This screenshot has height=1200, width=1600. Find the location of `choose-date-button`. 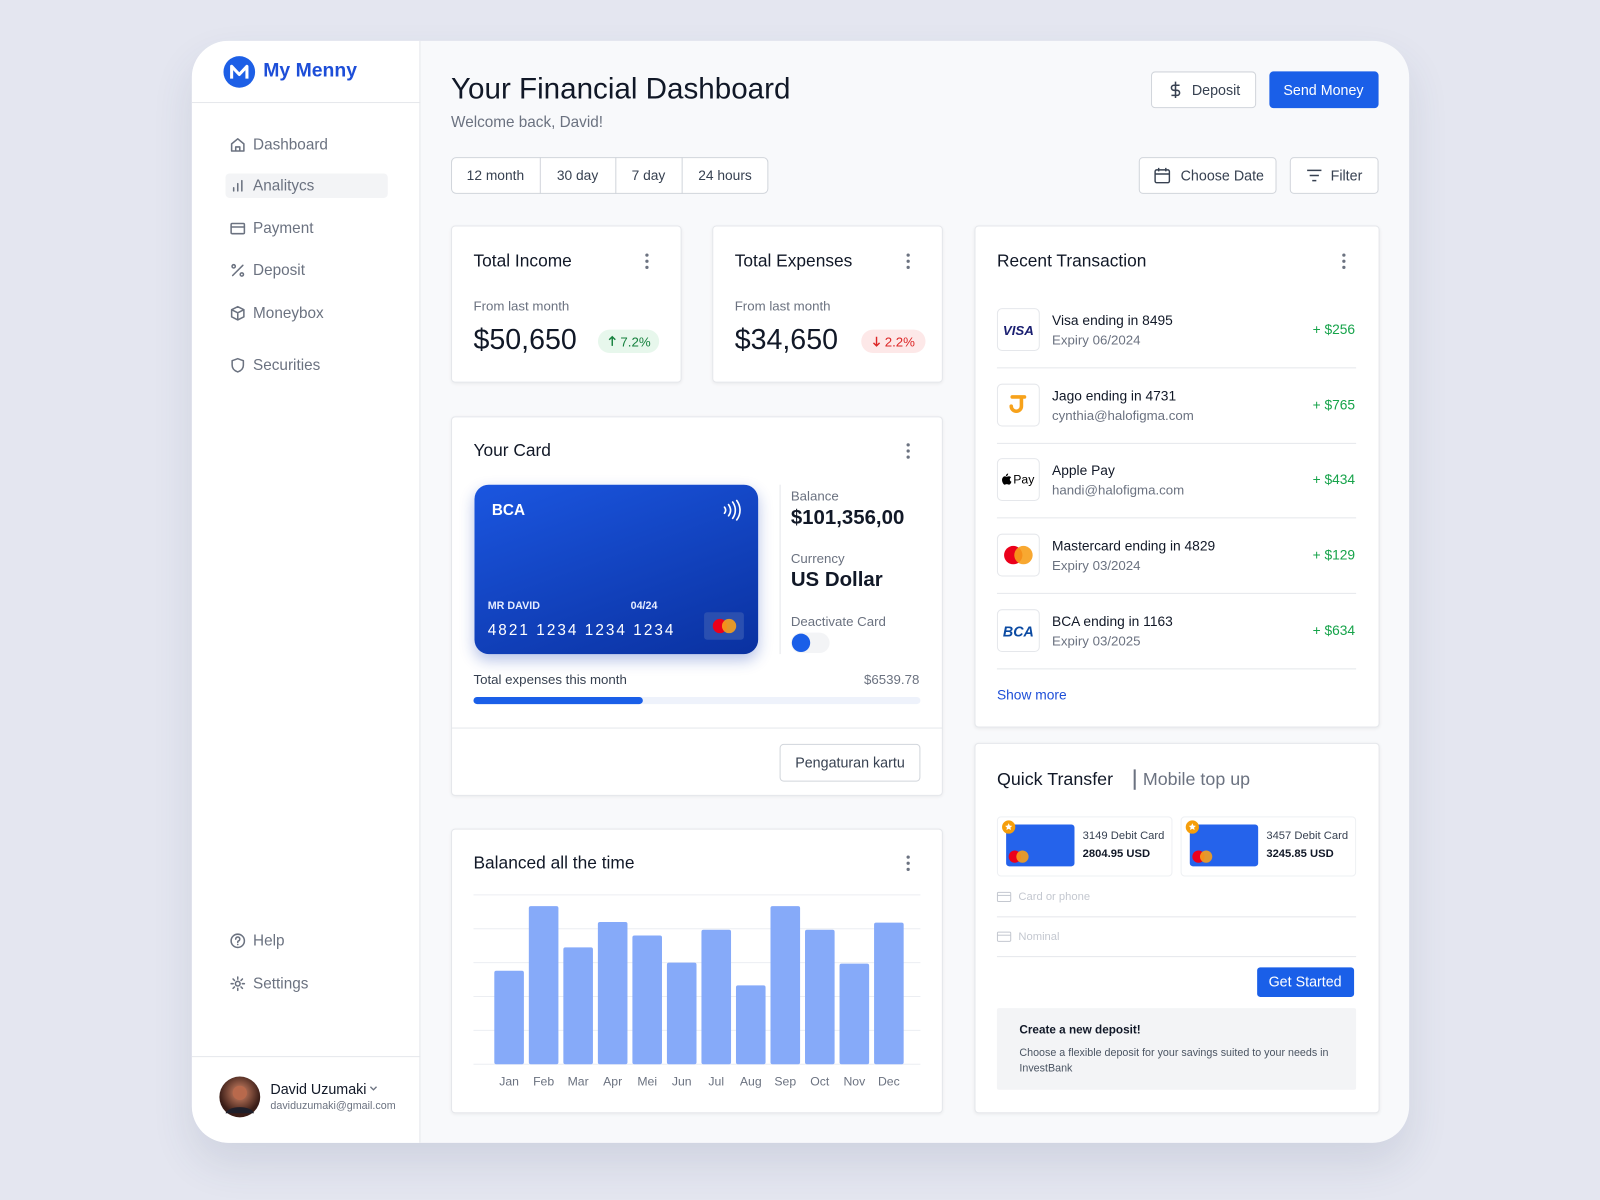

choose-date-button is located at coordinates (1207, 175).